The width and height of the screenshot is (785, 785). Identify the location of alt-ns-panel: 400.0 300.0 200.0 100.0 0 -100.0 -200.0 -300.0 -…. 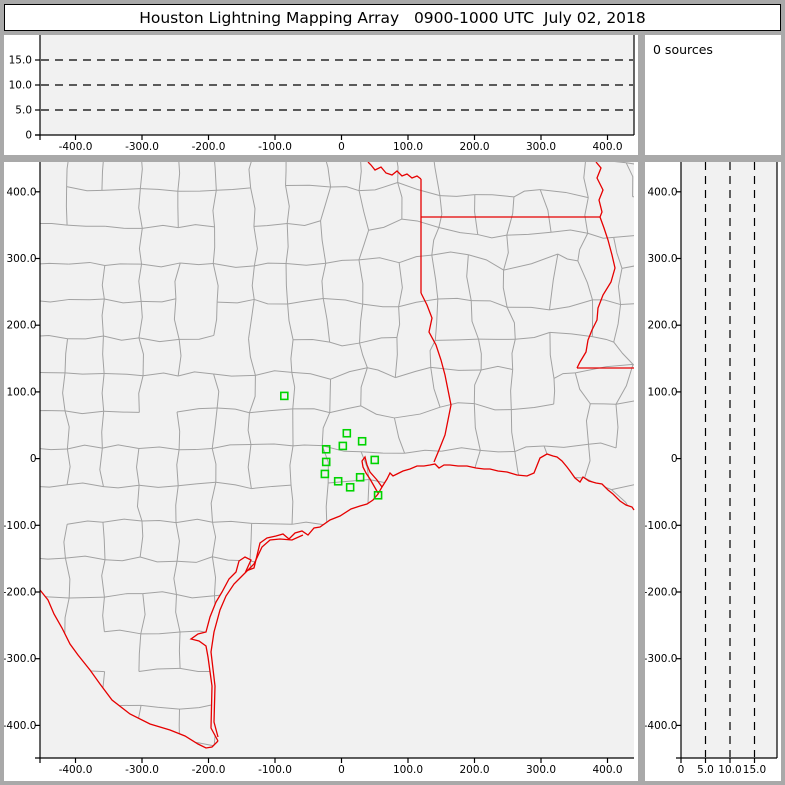
(713, 471).